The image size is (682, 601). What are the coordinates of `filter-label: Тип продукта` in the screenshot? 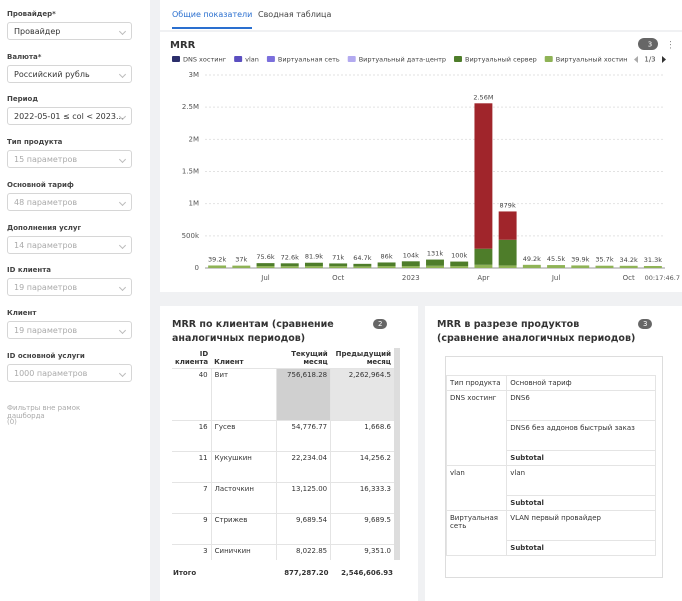 It's located at (35, 142).